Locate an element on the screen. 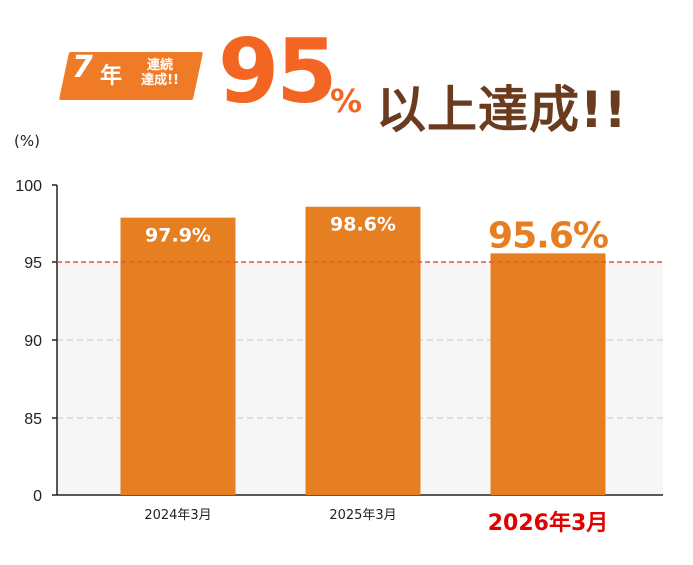 The image size is (693, 565). y-tick-label: 95 is located at coordinates (33, 263).